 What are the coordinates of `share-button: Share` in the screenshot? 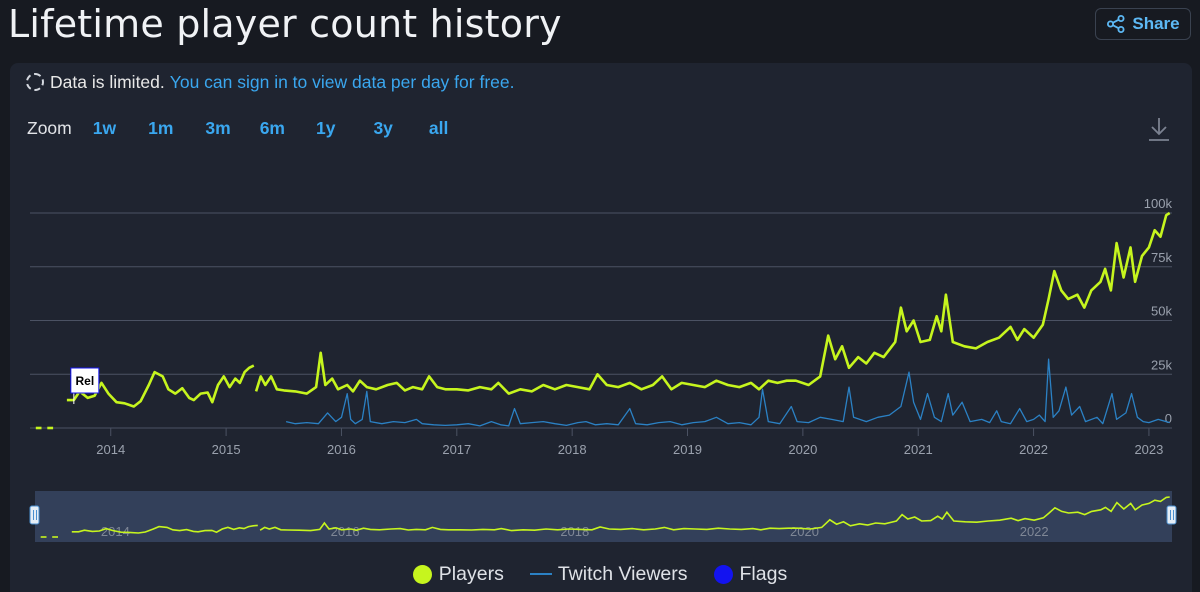 It's located at (1143, 24).